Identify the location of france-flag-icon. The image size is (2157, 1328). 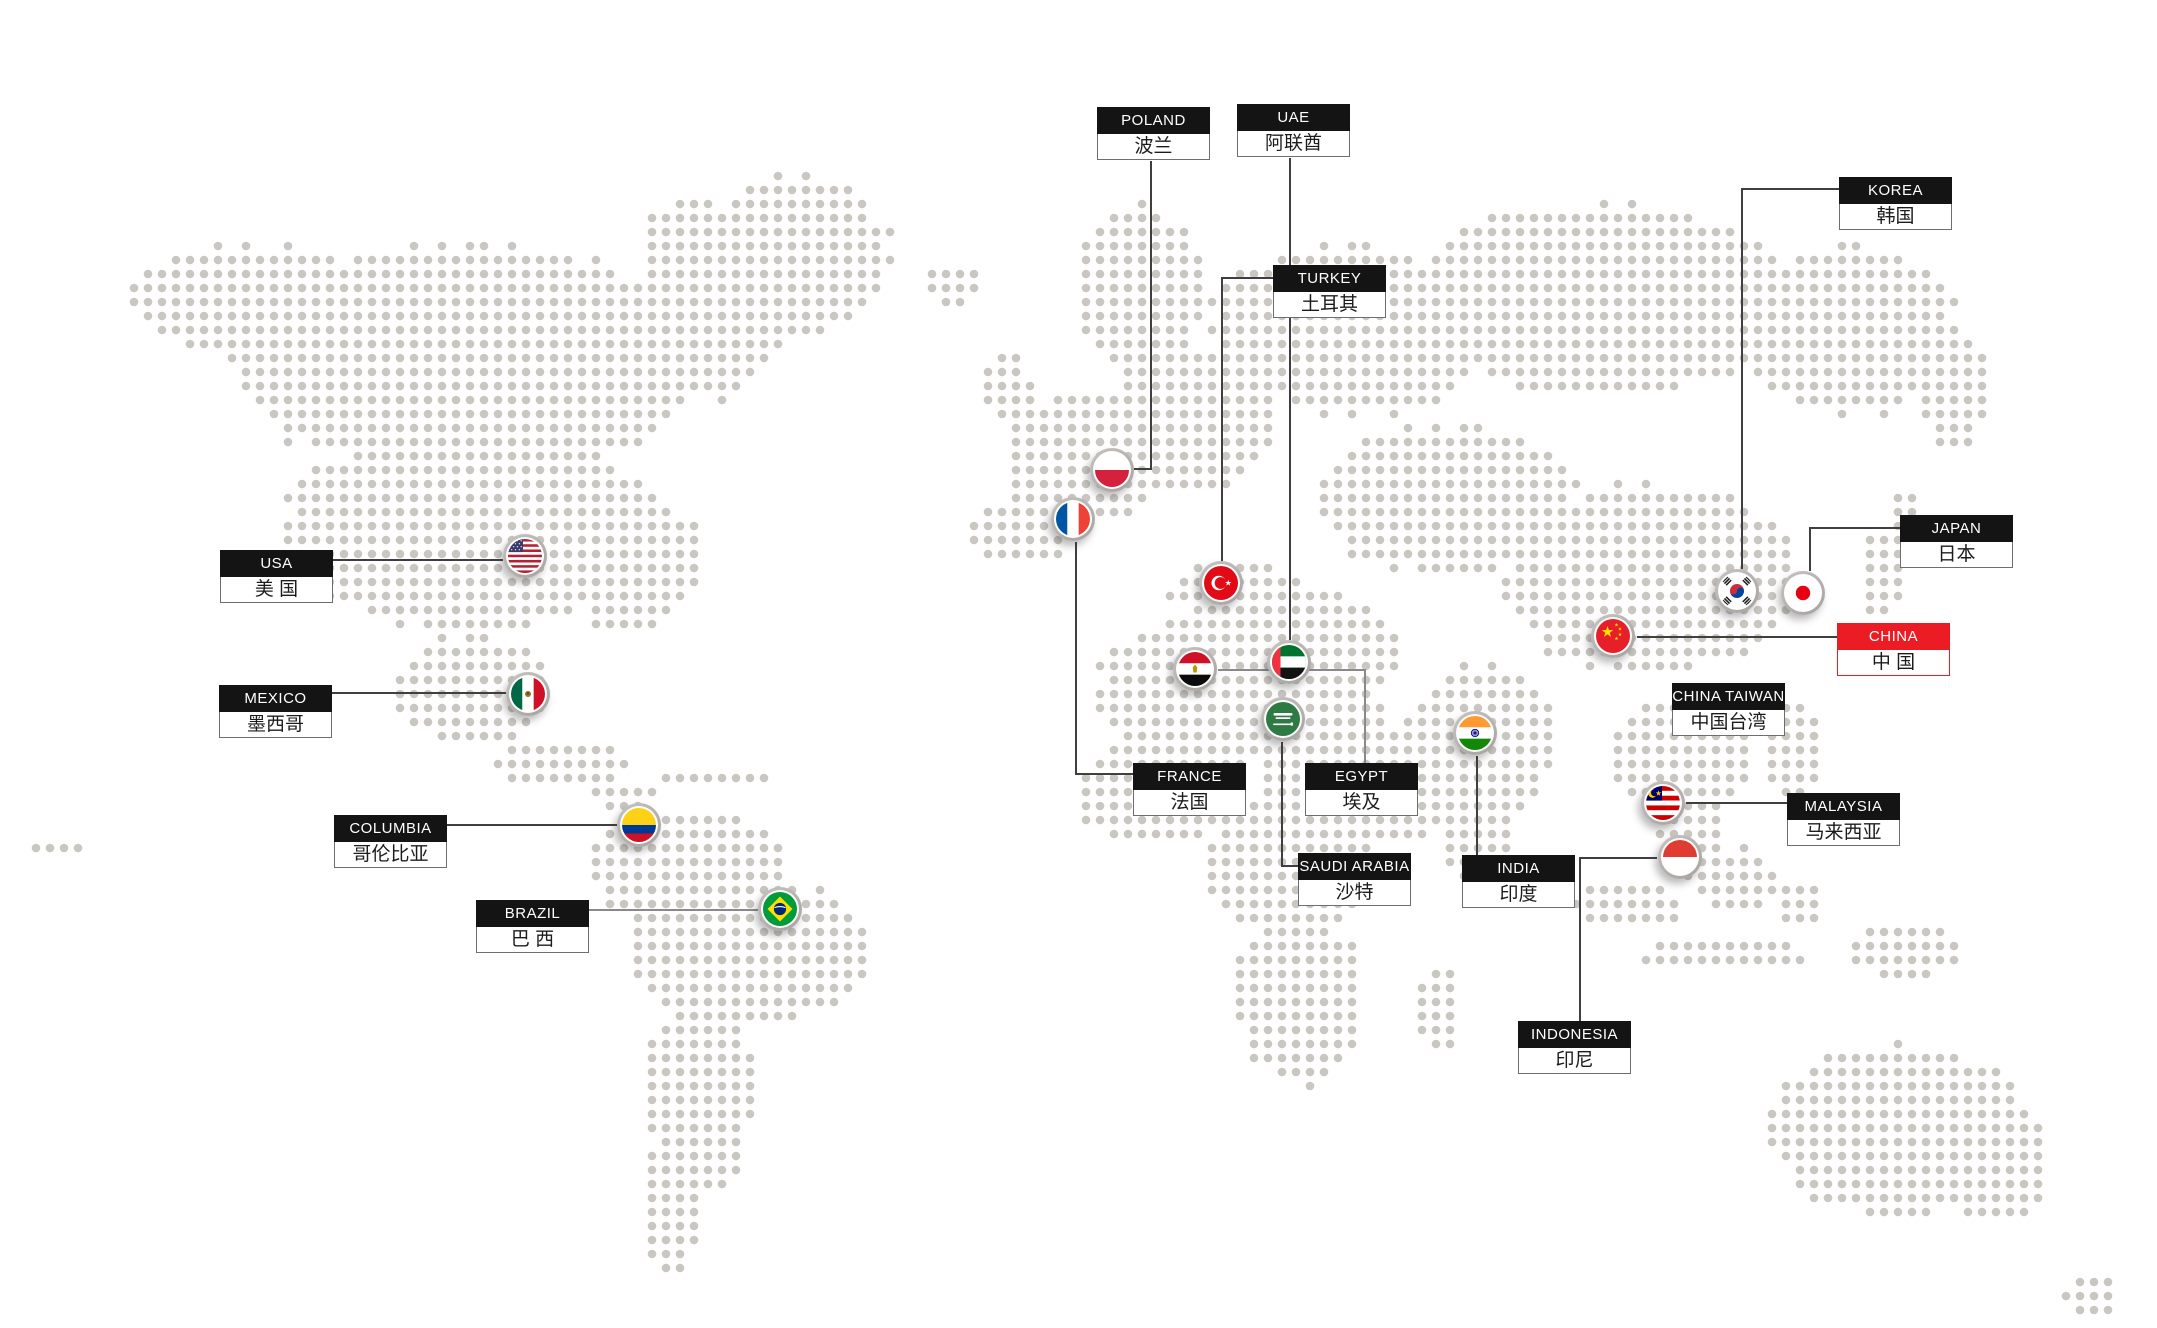
(1073, 519).